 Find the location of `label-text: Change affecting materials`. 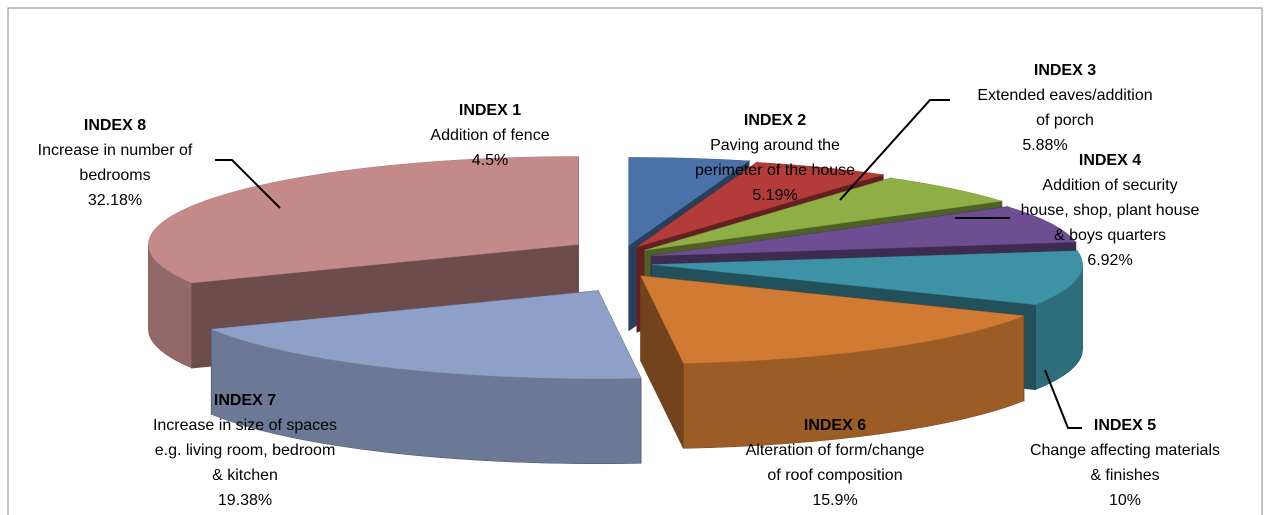

label-text: Change affecting materials is located at coordinates (1125, 450).